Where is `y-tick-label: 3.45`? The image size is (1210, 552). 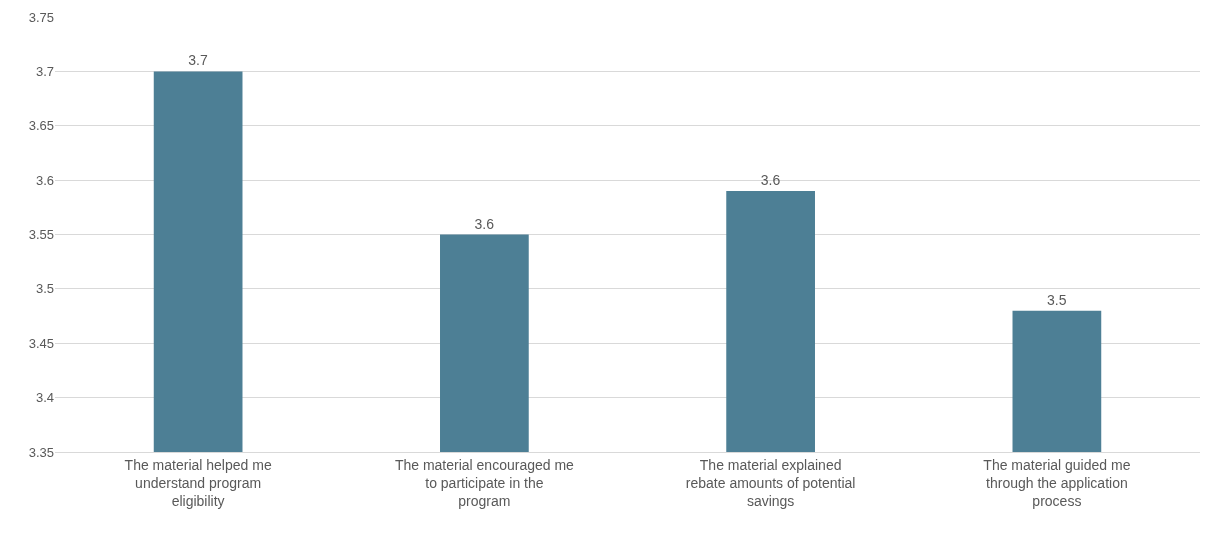 y-tick-label: 3.45 is located at coordinates (41, 343).